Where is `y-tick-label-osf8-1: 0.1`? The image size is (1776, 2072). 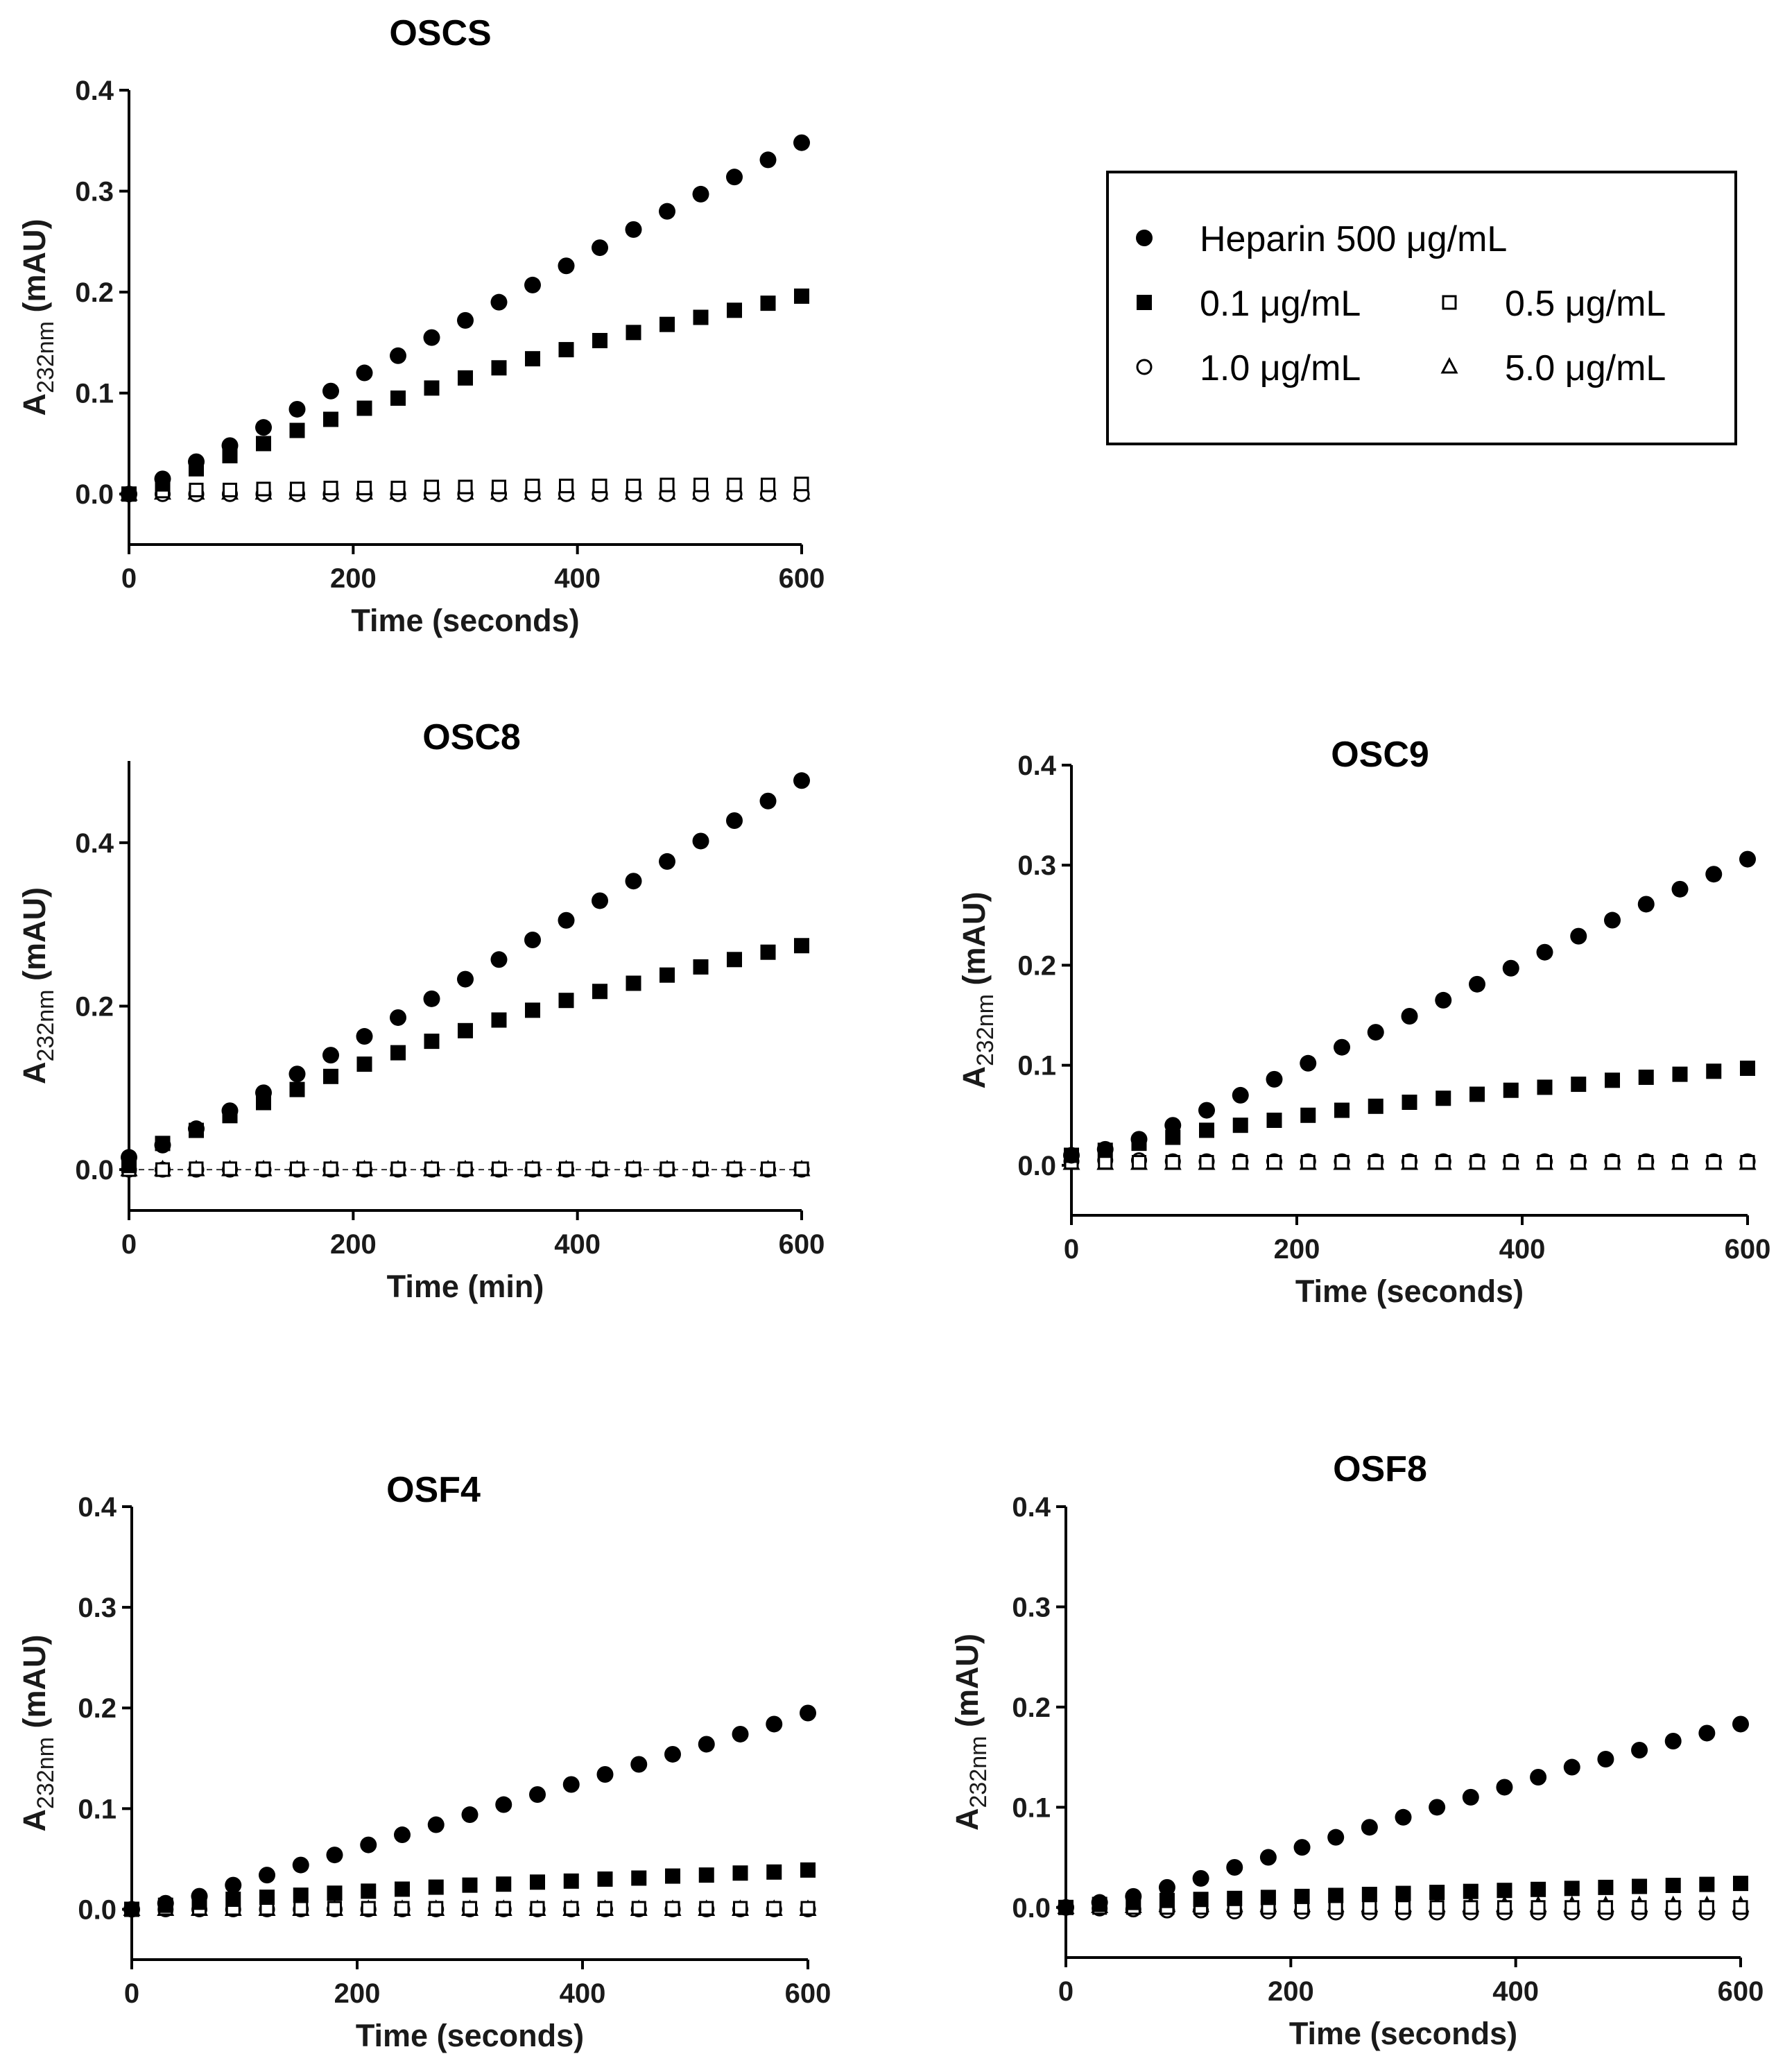
y-tick-label-osf8-1: 0.1 is located at coordinates (1031, 1807).